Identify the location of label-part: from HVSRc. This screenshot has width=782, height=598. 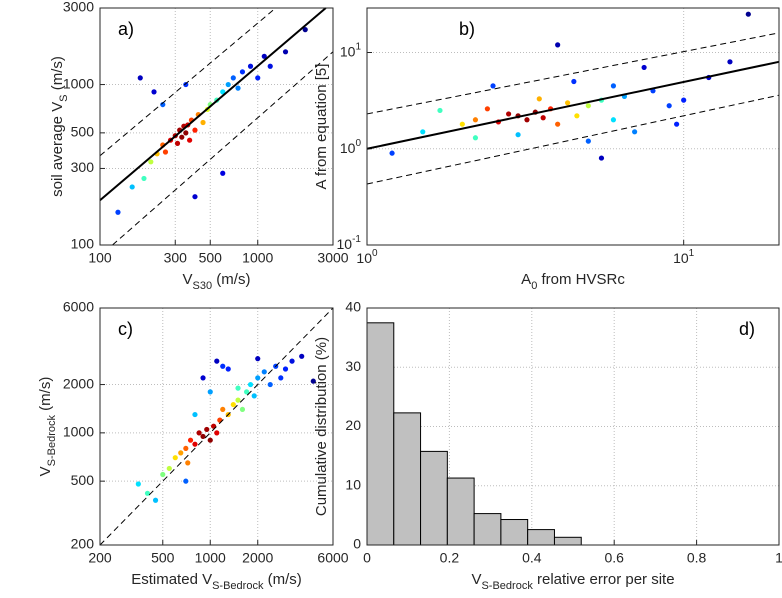
(581, 279).